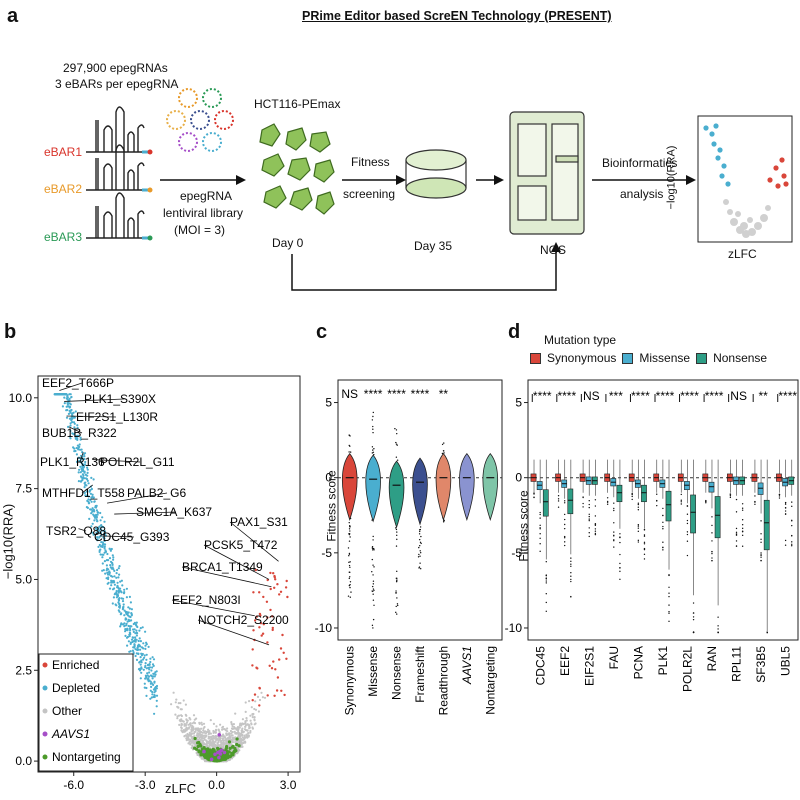 Image resolution: width=800 pixels, height=800 pixels. What do you see at coordinates (288, 785) in the screenshot?
I see `x-tick-label: 3.0` at bounding box center [288, 785].